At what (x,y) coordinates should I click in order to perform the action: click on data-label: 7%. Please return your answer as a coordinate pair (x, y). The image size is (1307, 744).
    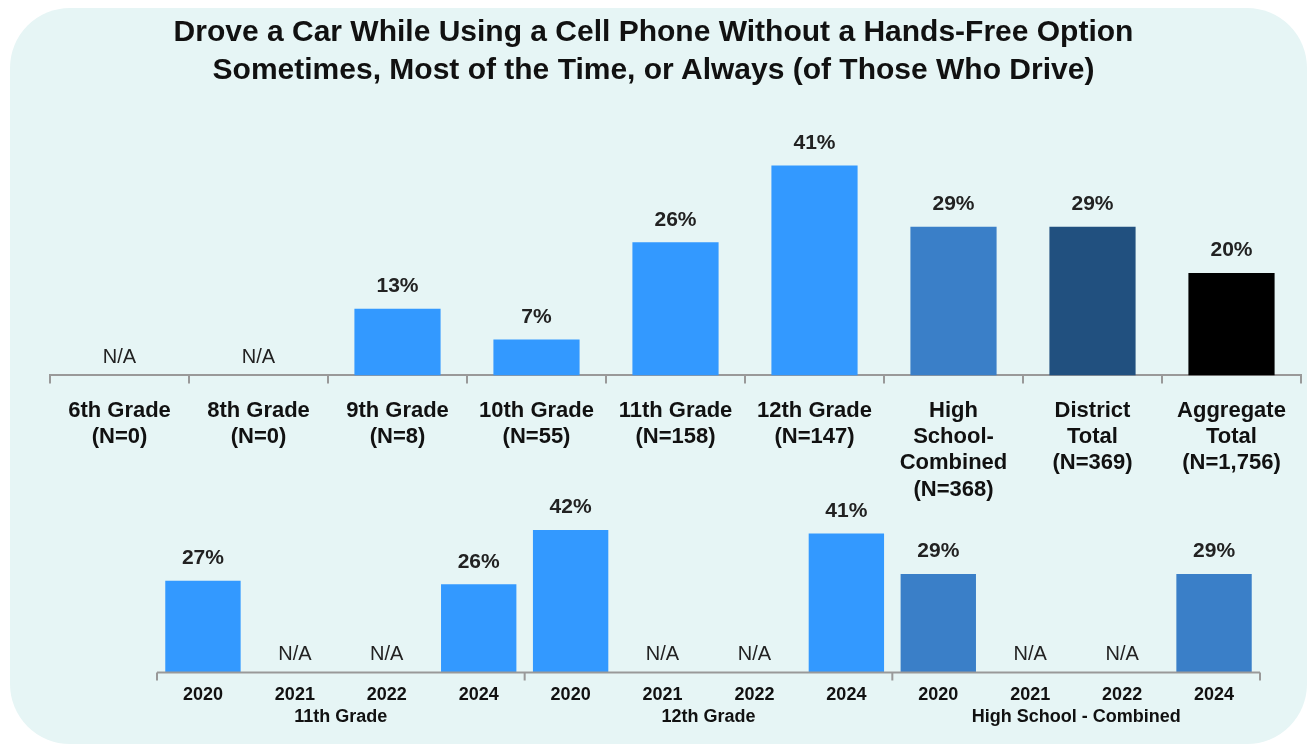
    Looking at the image, I should click on (536, 315).